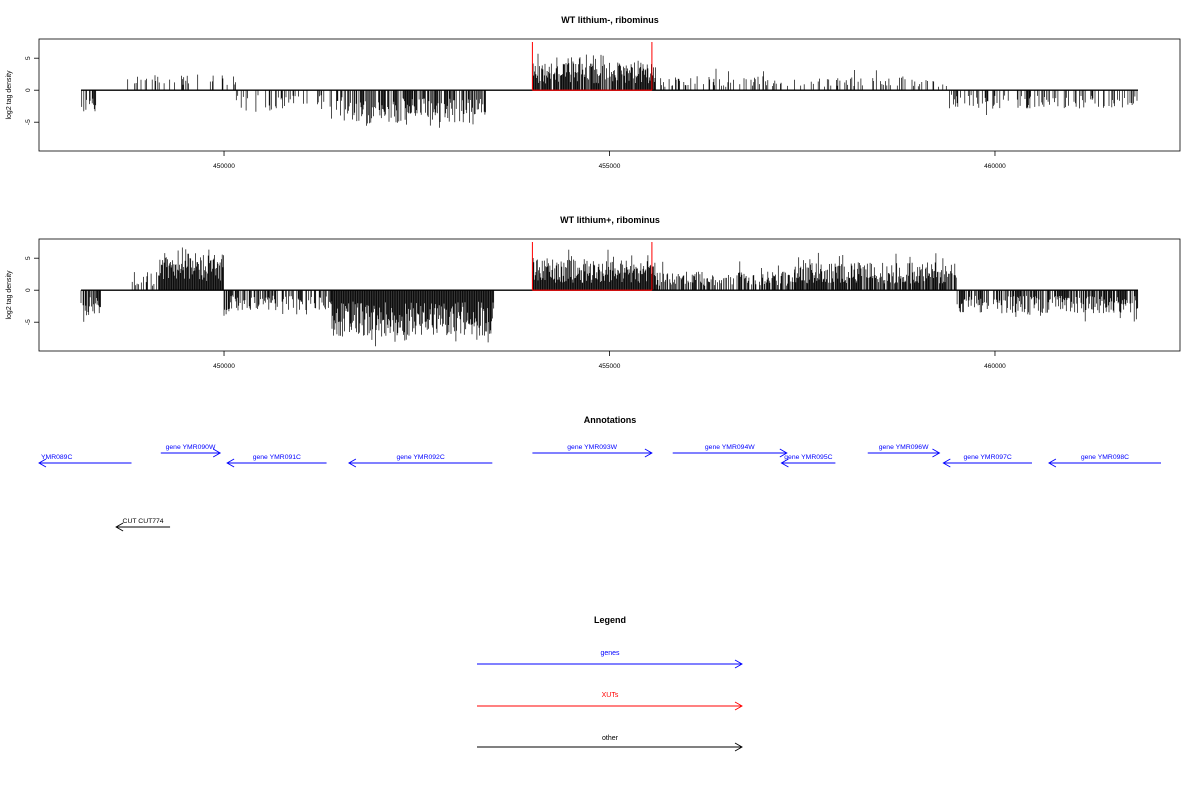 The image size is (1200, 800). I want to click on feature-gene-ymr097c: gene YMR097C, so click(987, 461).